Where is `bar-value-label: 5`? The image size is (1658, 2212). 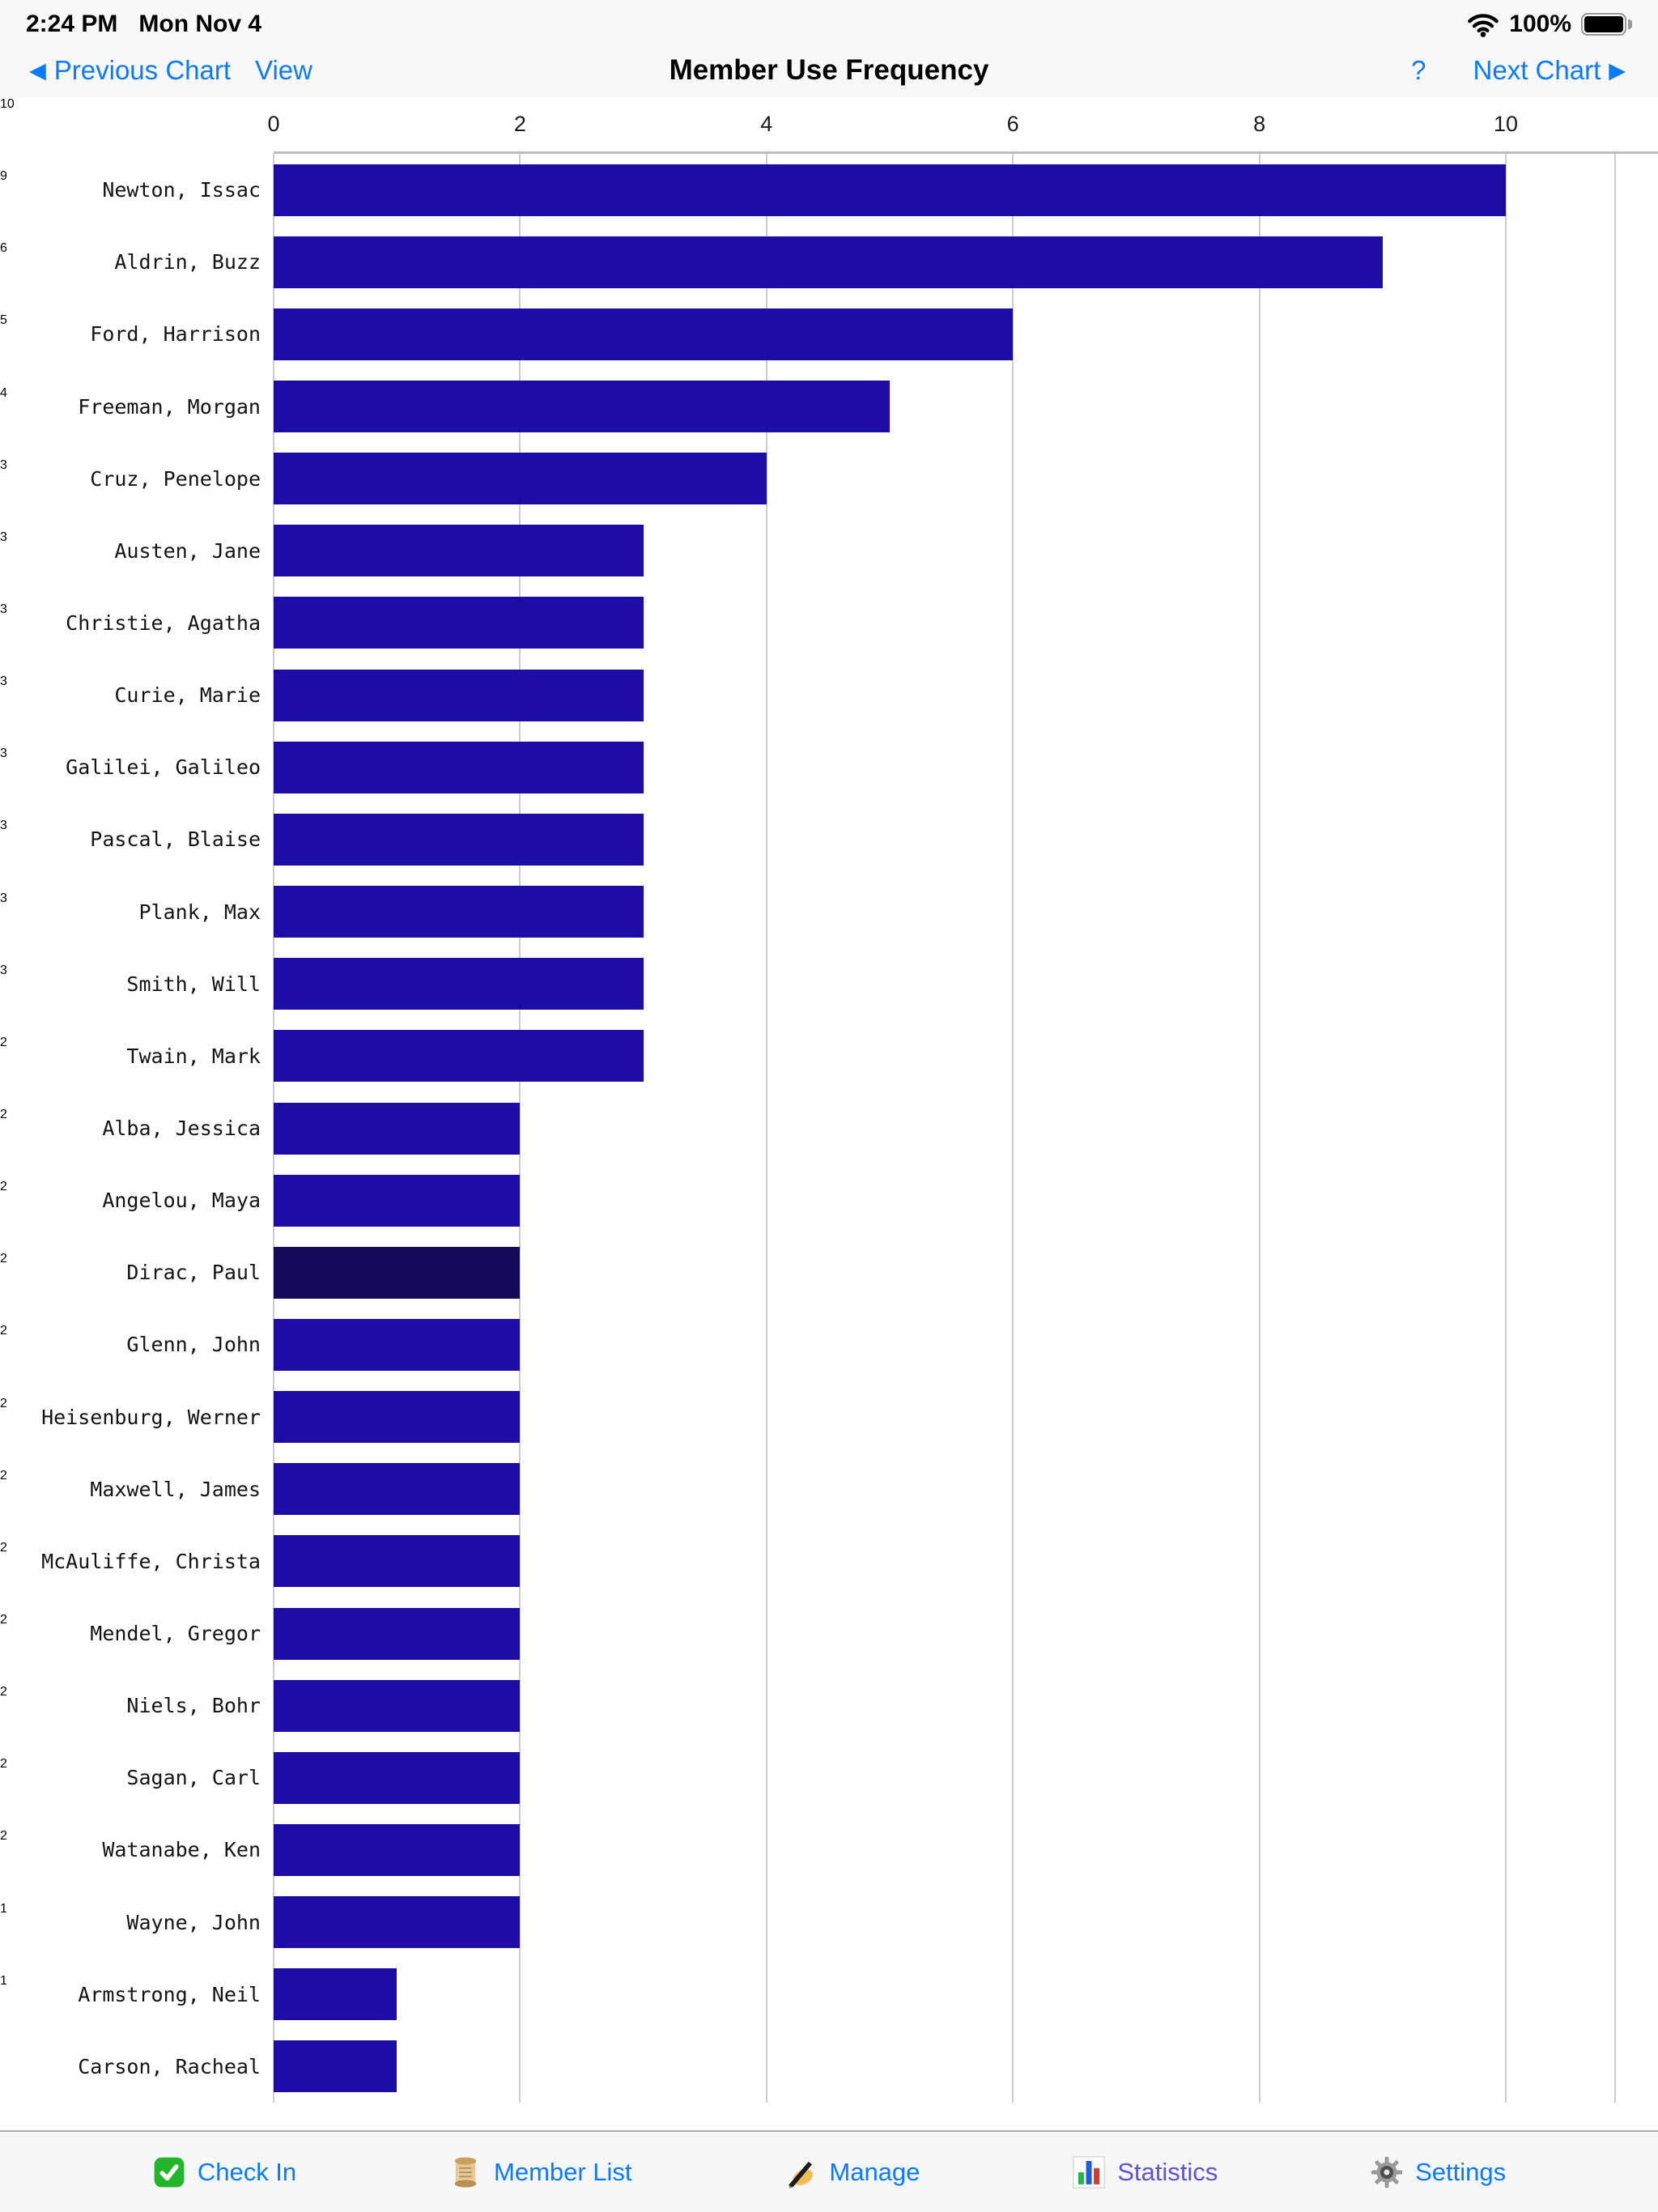
bar-value-label: 5 is located at coordinates (3, 320).